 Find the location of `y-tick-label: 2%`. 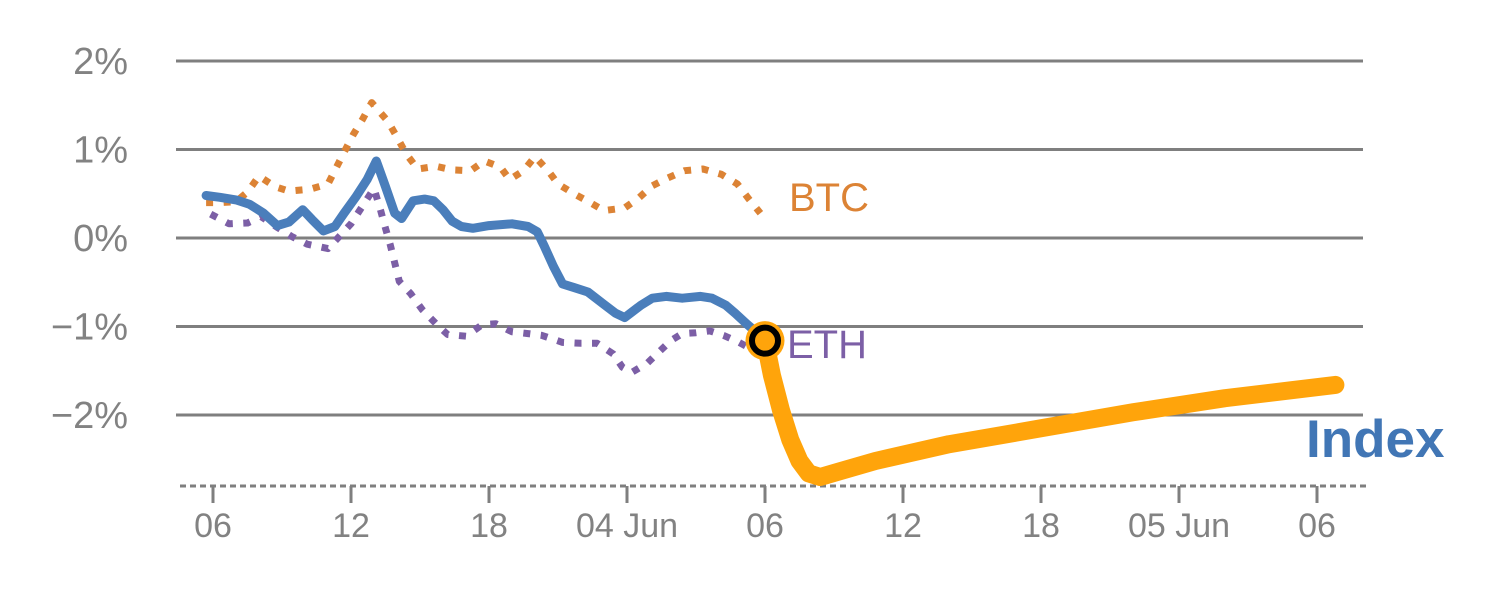

y-tick-label: 2% is located at coordinates (100, 62).